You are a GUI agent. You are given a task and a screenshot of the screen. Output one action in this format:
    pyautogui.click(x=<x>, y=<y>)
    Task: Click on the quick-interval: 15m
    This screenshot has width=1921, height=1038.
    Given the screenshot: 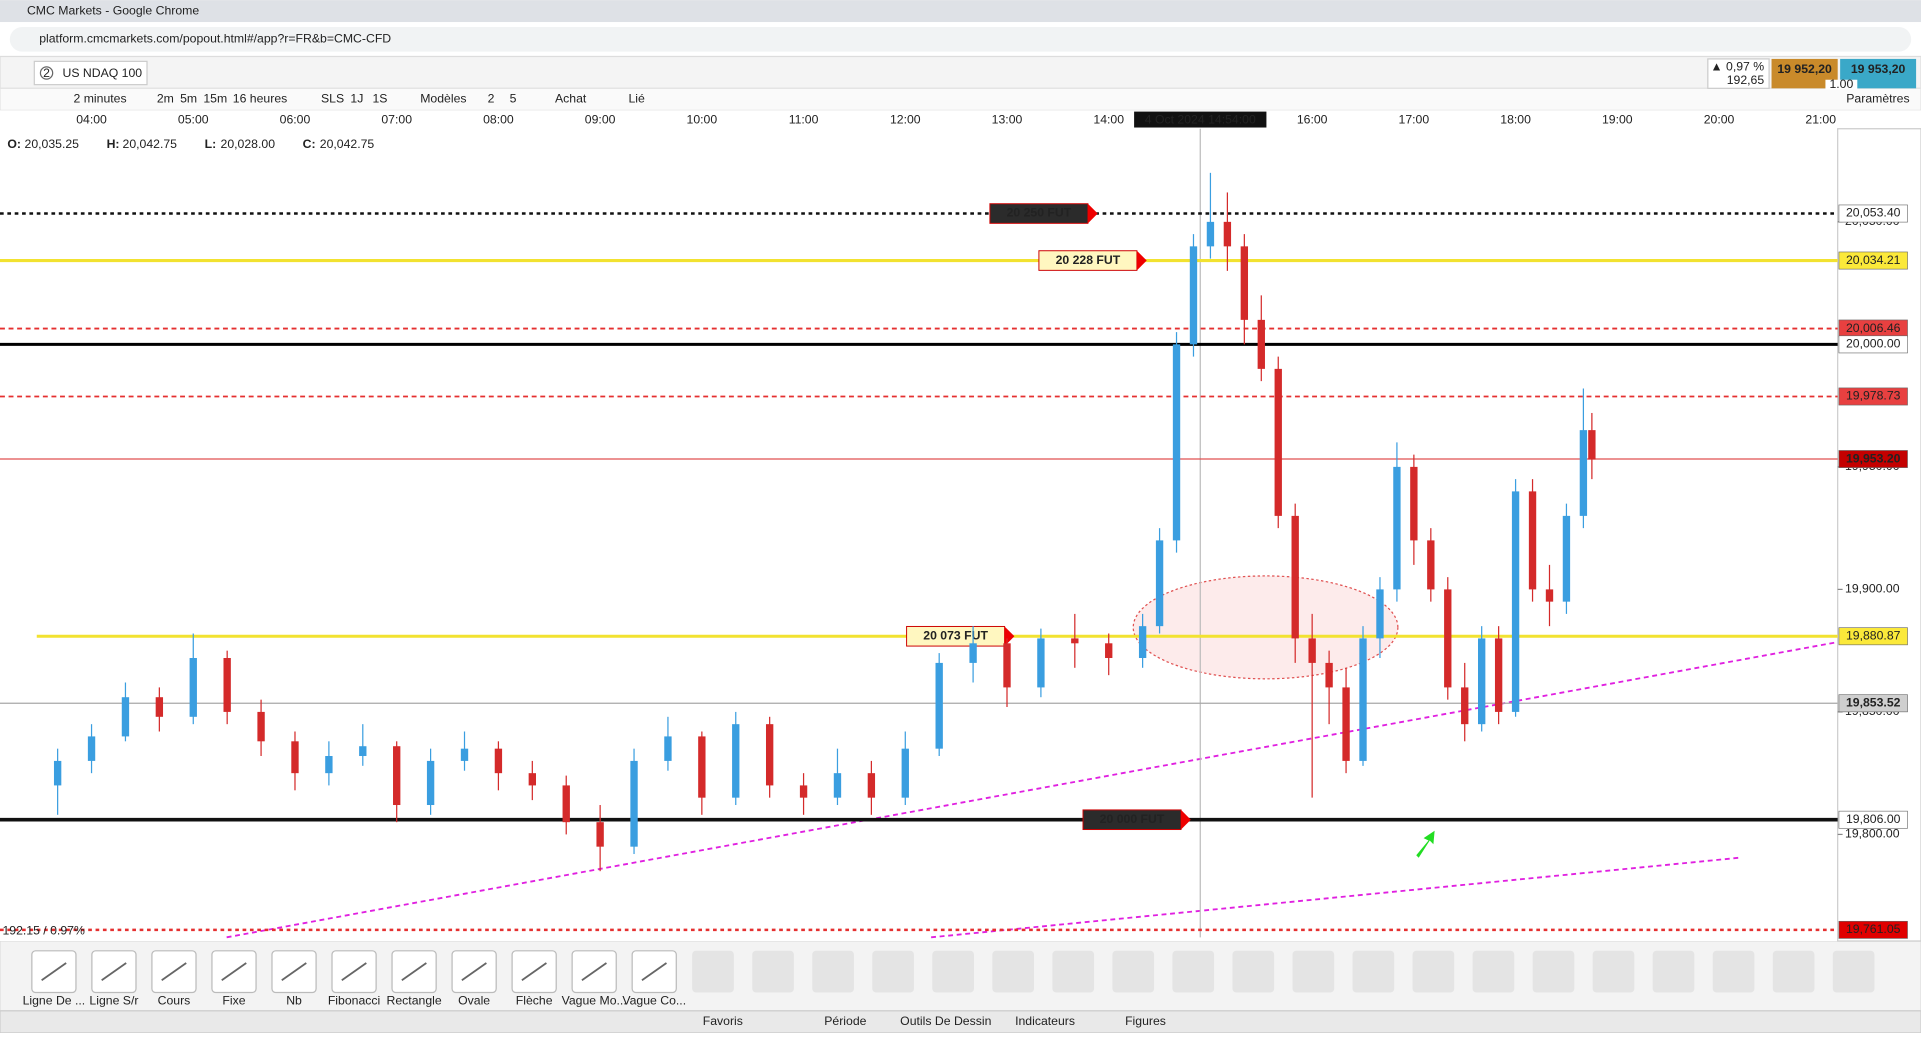 What is the action you would take?
    pyautogui.click(x=215, y=99)
    